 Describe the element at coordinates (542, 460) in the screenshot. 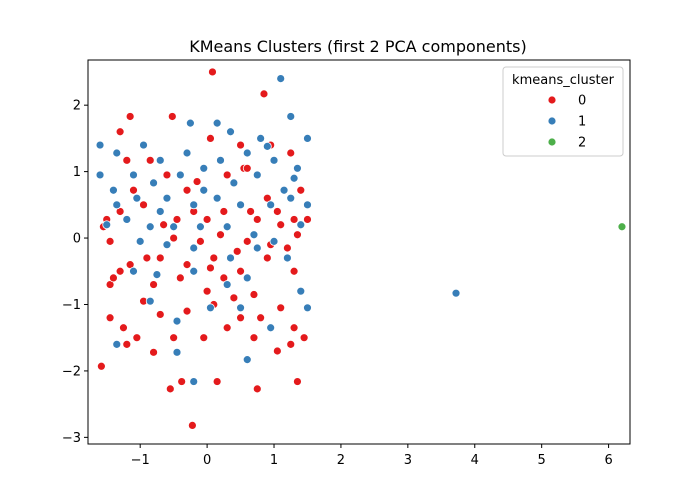

I see `x-tick-label: 5` at that location.